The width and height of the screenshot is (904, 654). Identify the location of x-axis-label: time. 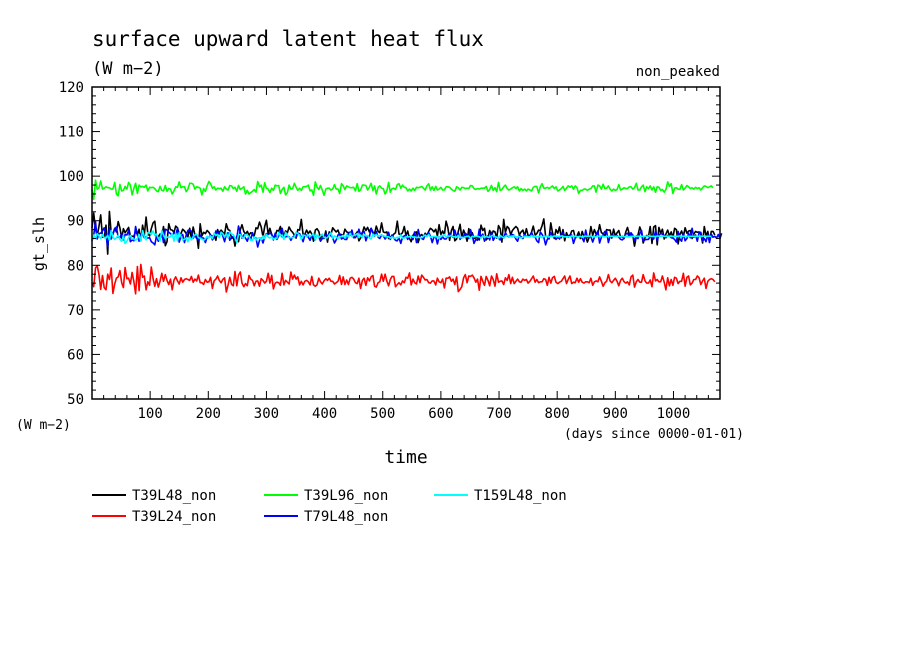
(405, 457).